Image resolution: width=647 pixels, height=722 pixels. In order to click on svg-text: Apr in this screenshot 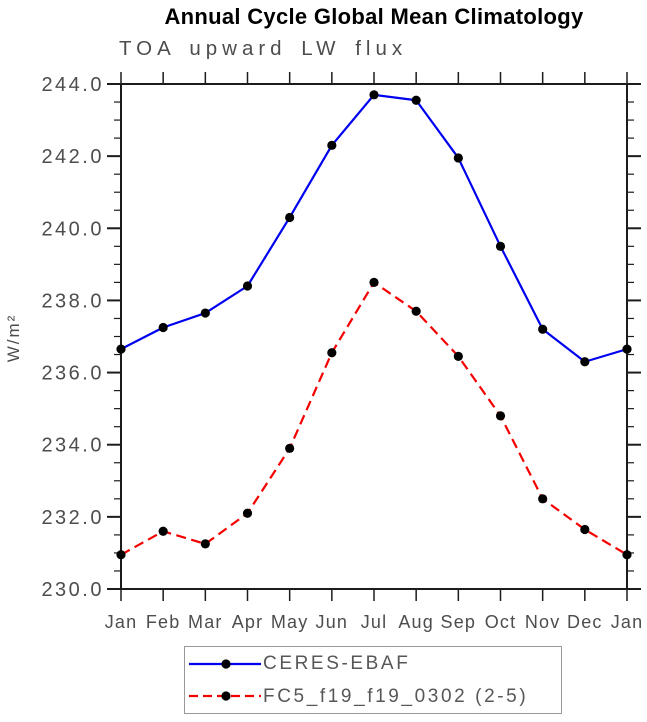, I will do `click(248, 622)`.